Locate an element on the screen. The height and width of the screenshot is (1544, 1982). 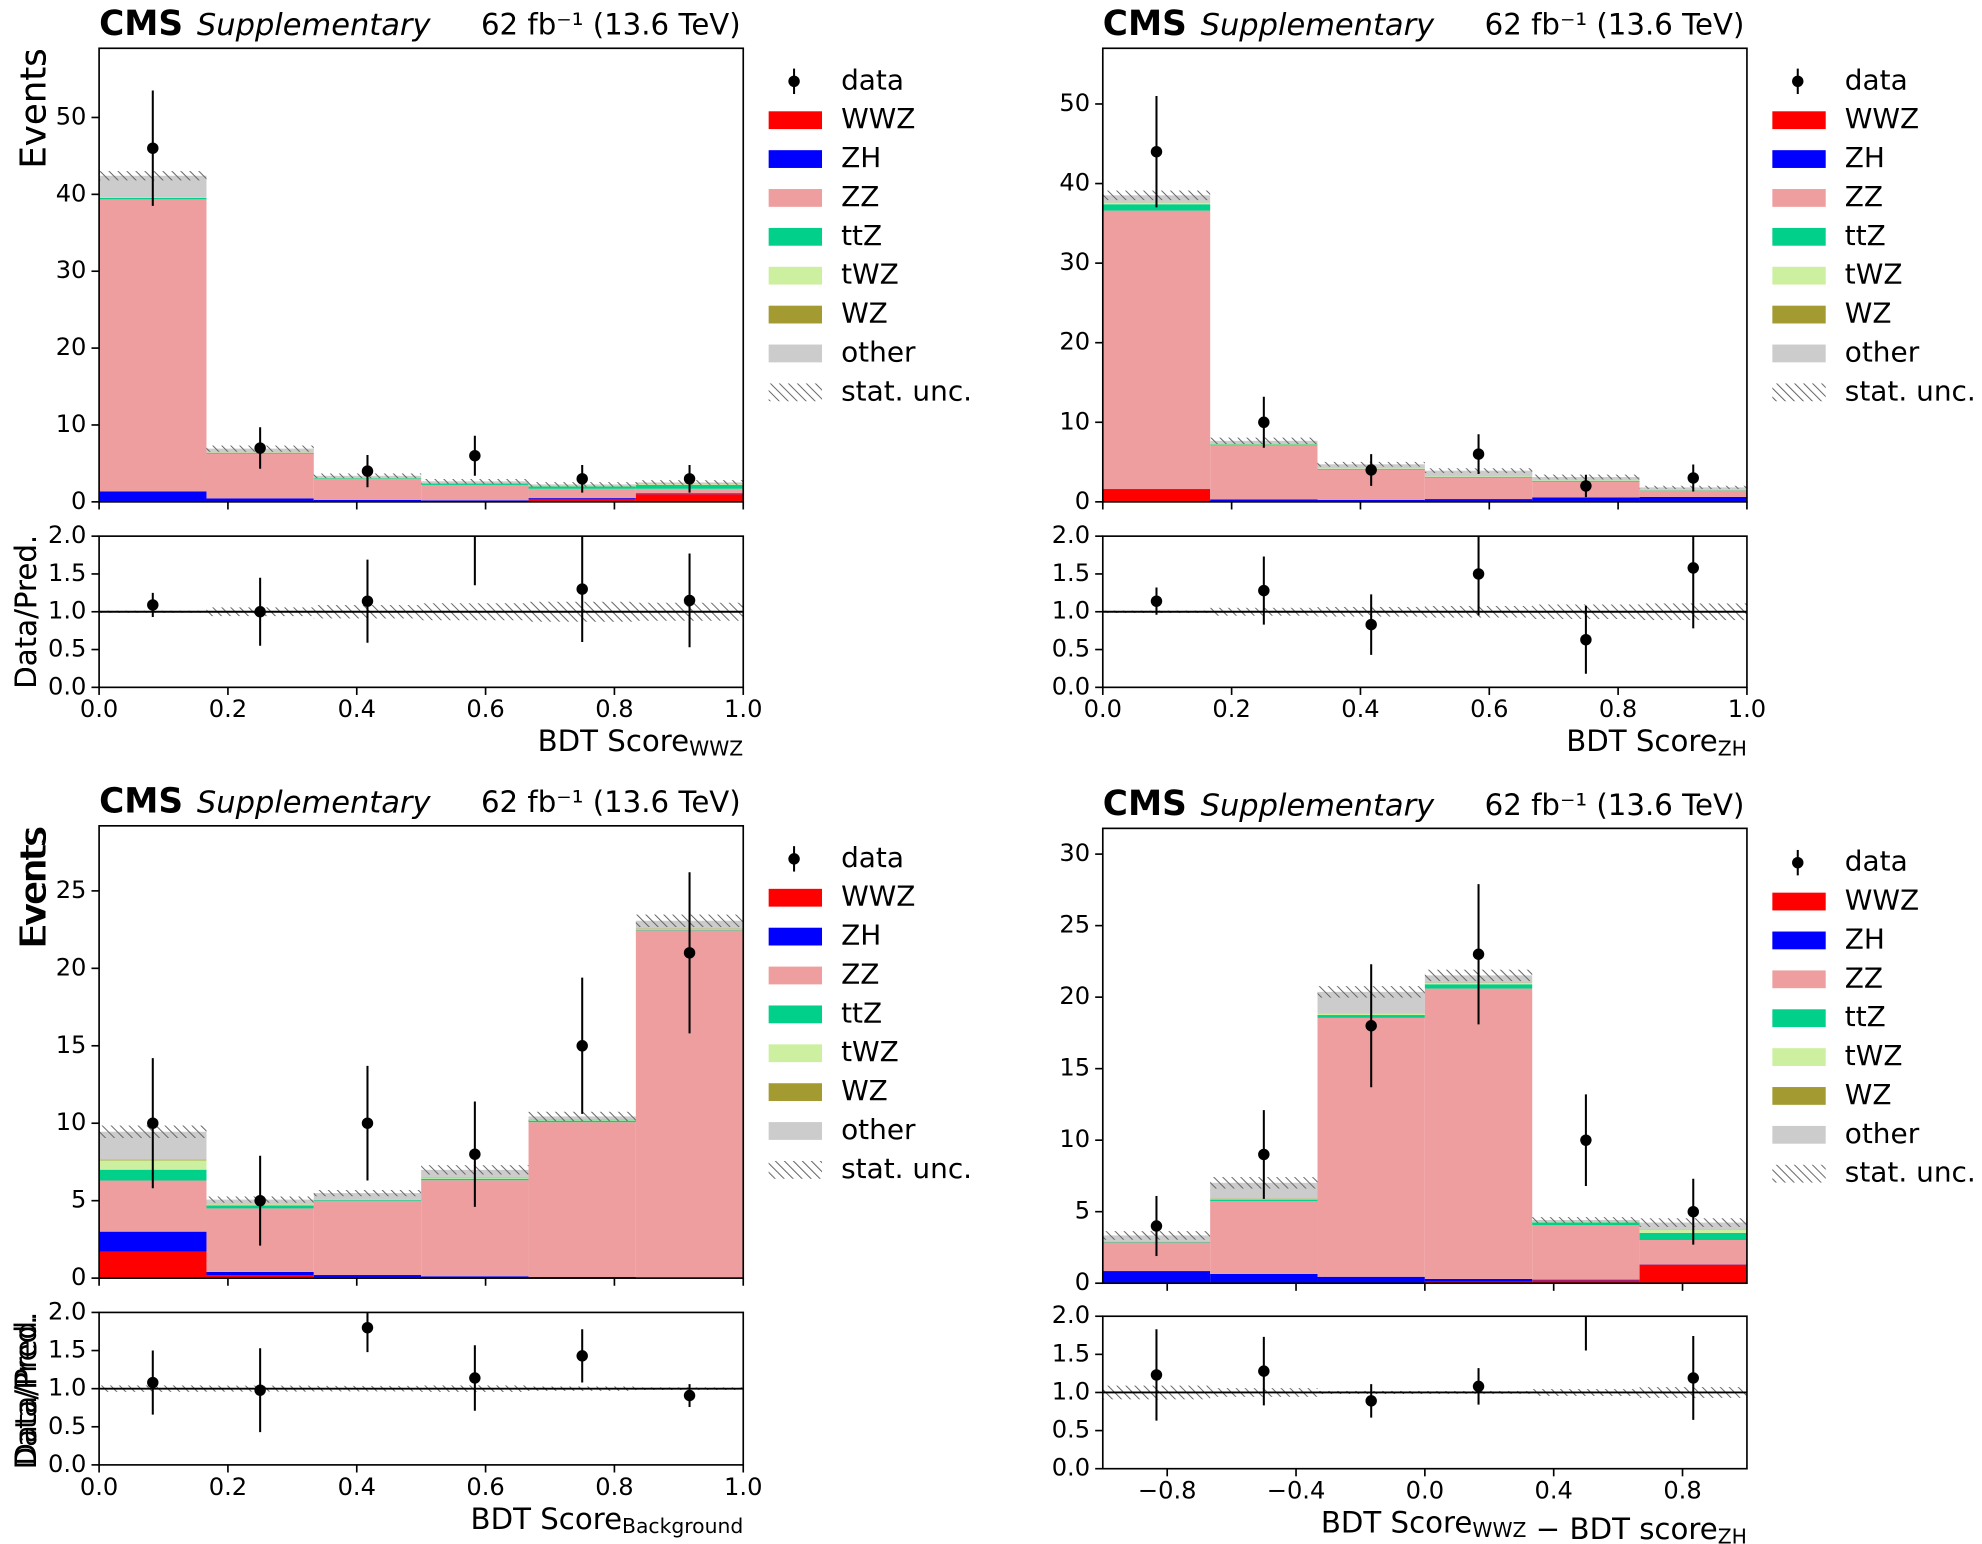
x-axis-title-text: BDT Score is located at coordinates (1397, 1523).